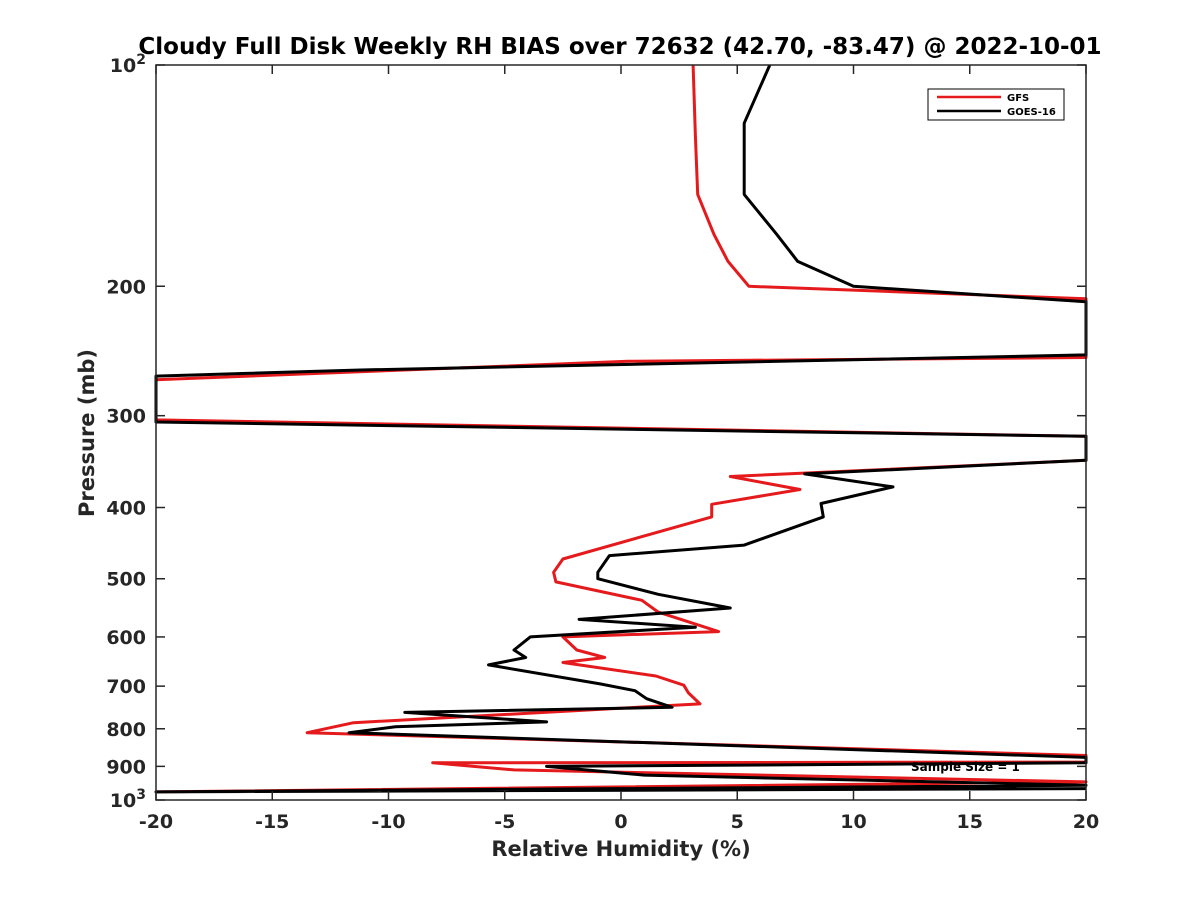 This screenshot has height=900, width=1200. What do you see at coordinates (1086, 822) in the screenshot?
I see `x-tick-label: 20` at bounding box center [1086, 822].